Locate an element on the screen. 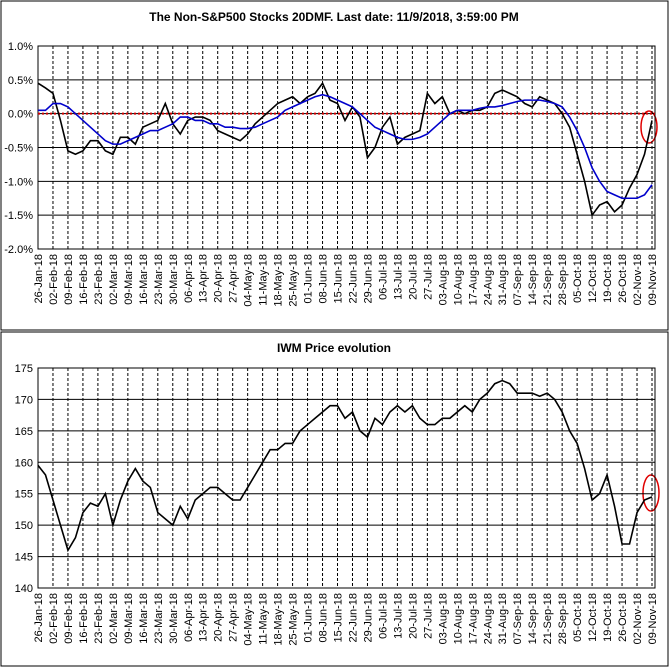 The width and height of the screenshot is (669, 667). y-tick-label: 175 is located at coordinates (24, 369).